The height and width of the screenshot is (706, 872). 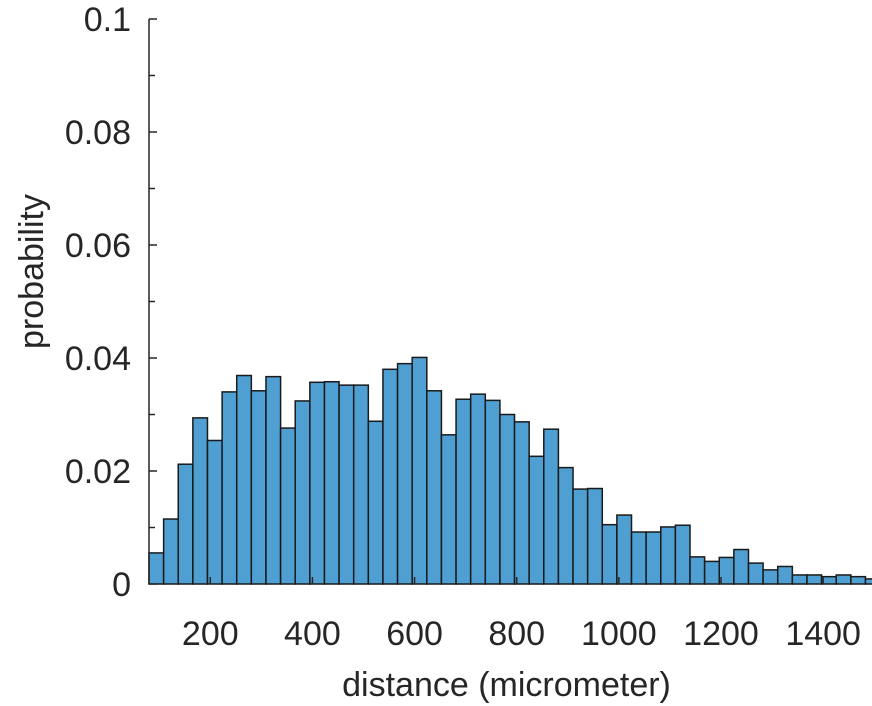 What do you see at coordinates (98, 133) in the screenshot?
I see `y-tick-label: 0.08` at bounding box center [98, 133].